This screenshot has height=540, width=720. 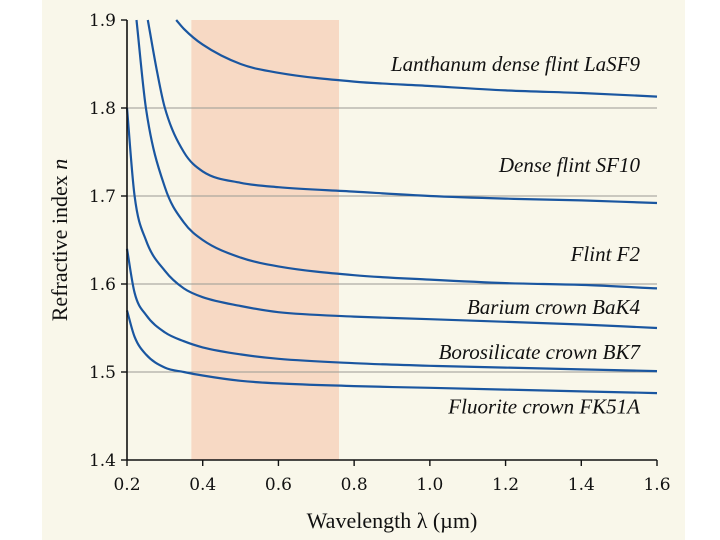 What do you see at coordinates (392, 520) in the screenshot?
I see `x-axis-title: Wavelength λ (µm)` at bounding box center [392, 520].